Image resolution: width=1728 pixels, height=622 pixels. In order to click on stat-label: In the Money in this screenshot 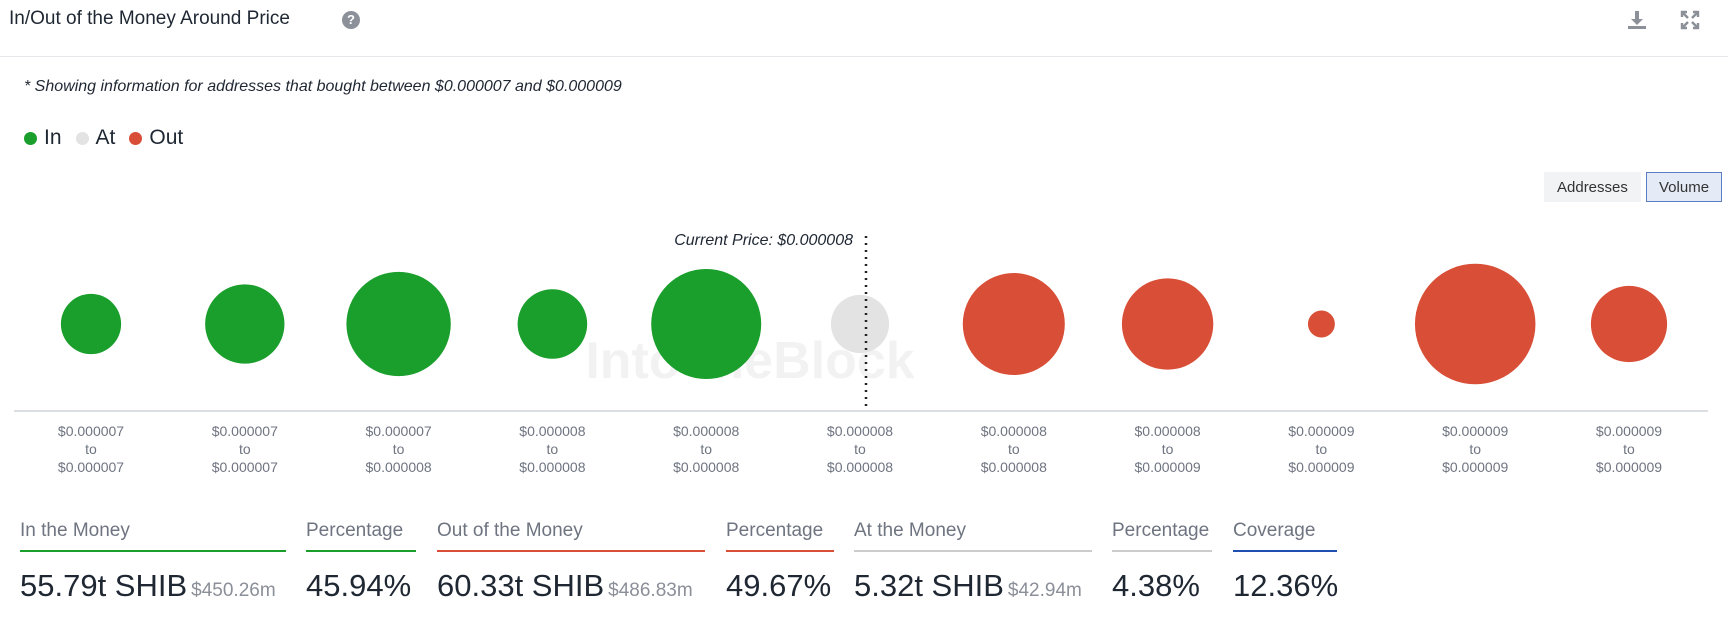, I will do `click(153, 536)`.